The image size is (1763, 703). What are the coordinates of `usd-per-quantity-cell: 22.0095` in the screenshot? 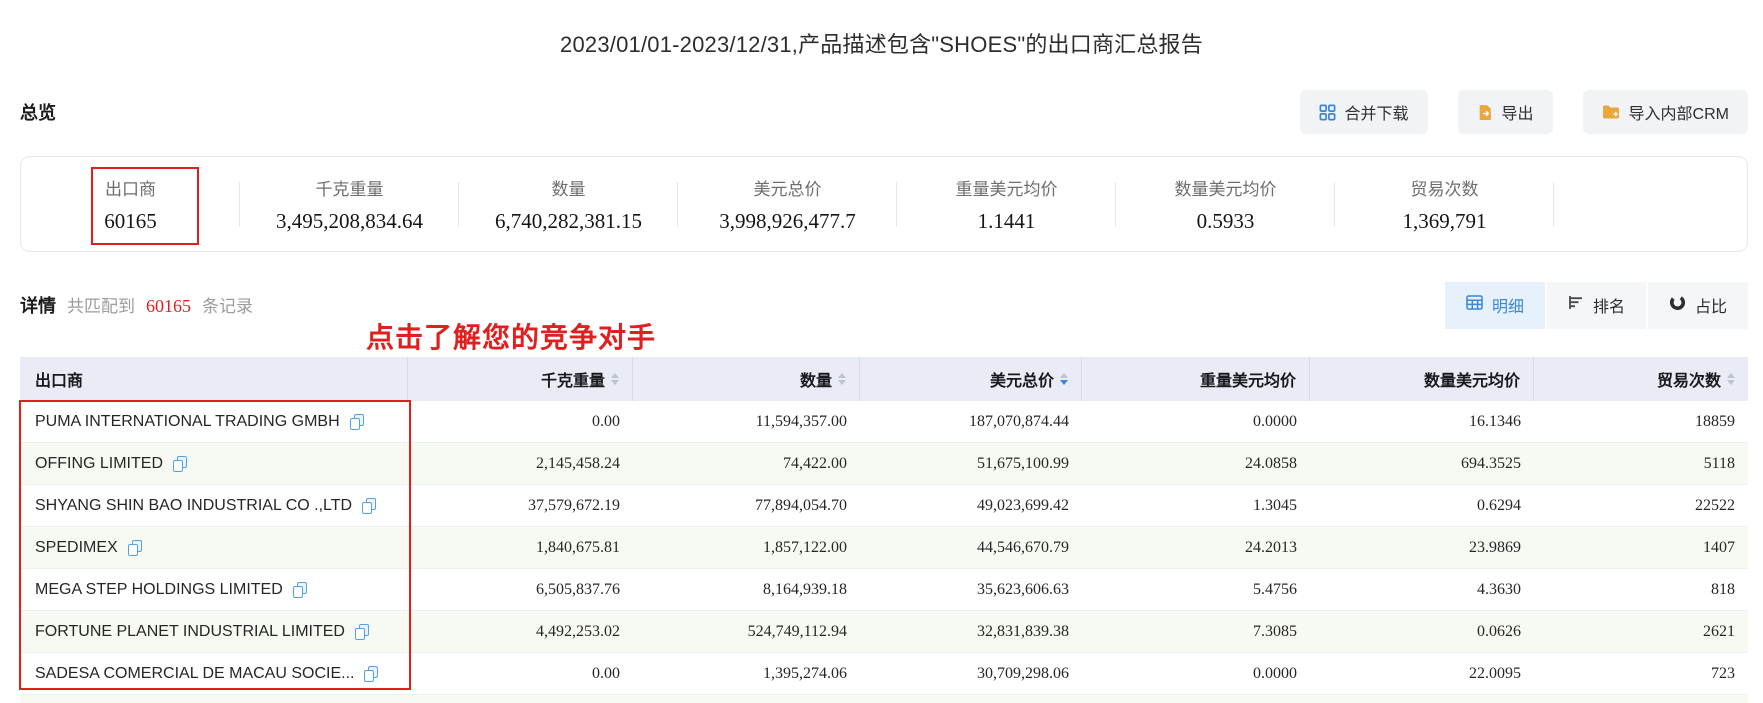 It's located at (1495, 673).